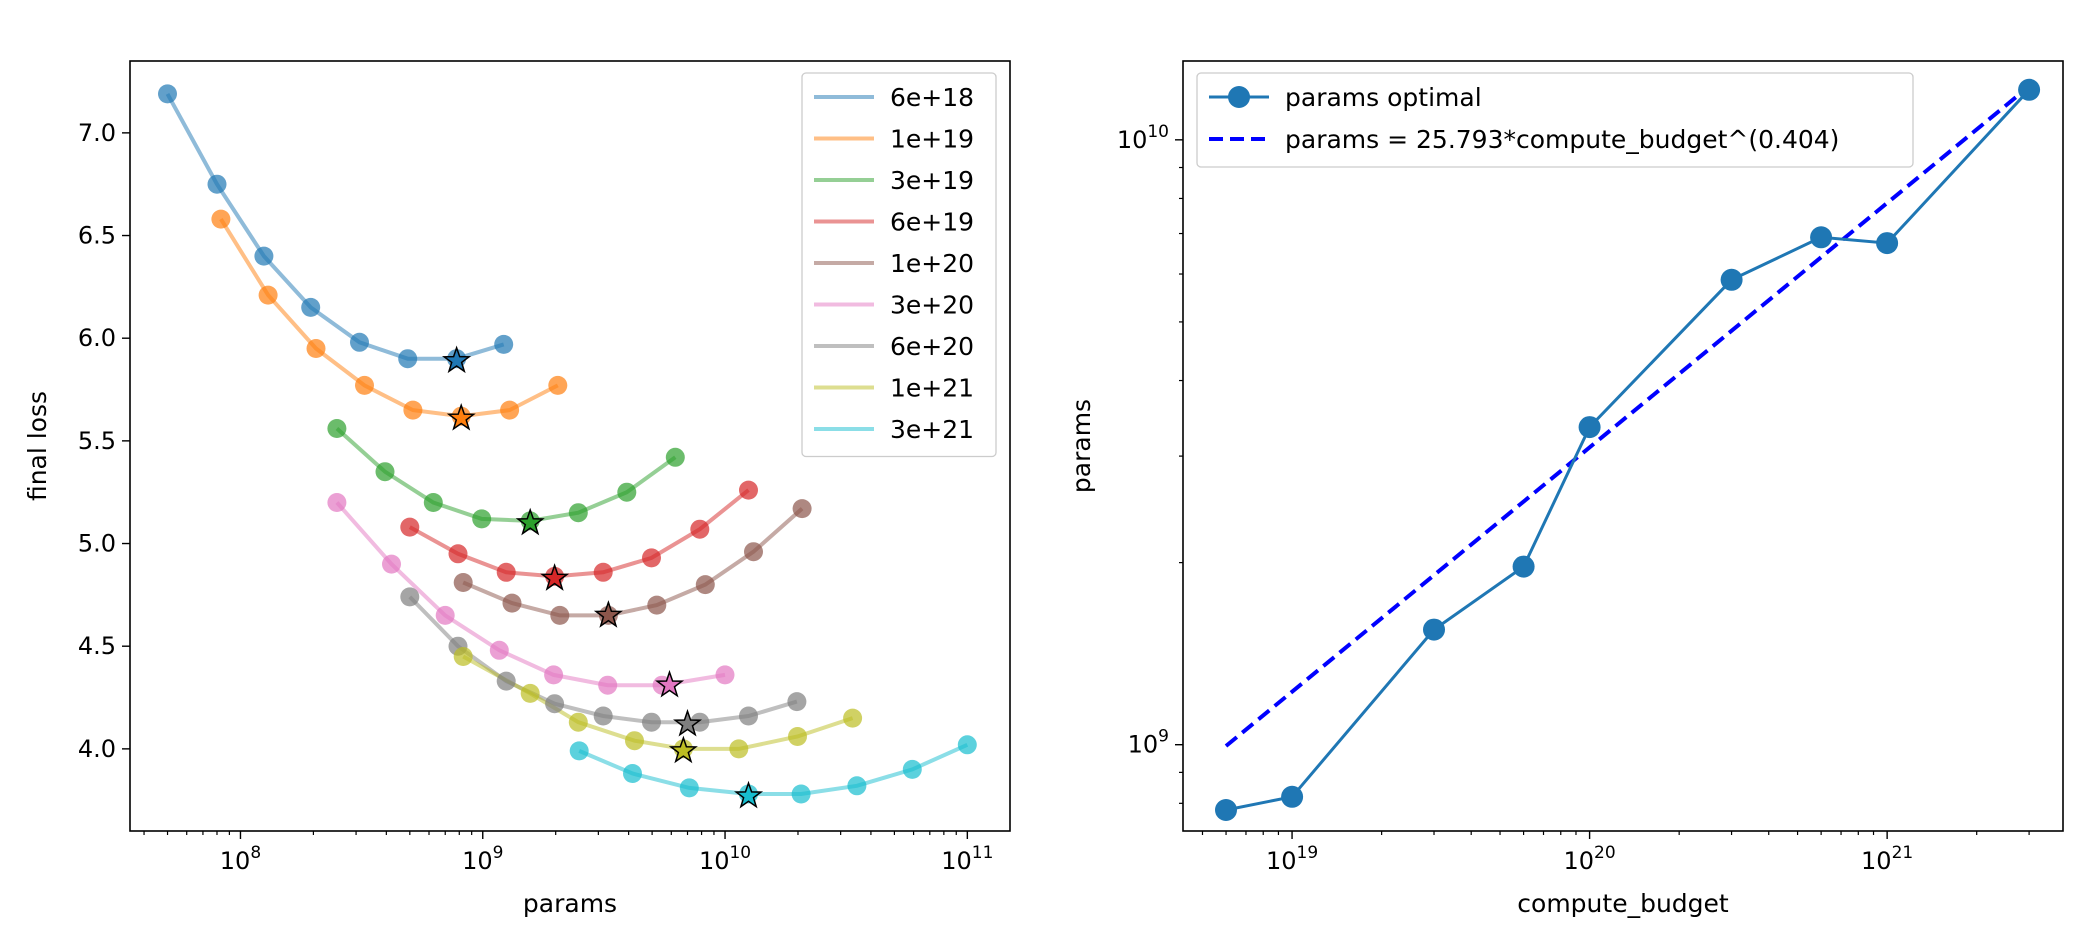 This screenshot has height=930, width=2088. What do you see at coordinates (967, 859) in the screenshot?
I see `x-tick-label: 10¹¹` at bounding box center [967, 859].